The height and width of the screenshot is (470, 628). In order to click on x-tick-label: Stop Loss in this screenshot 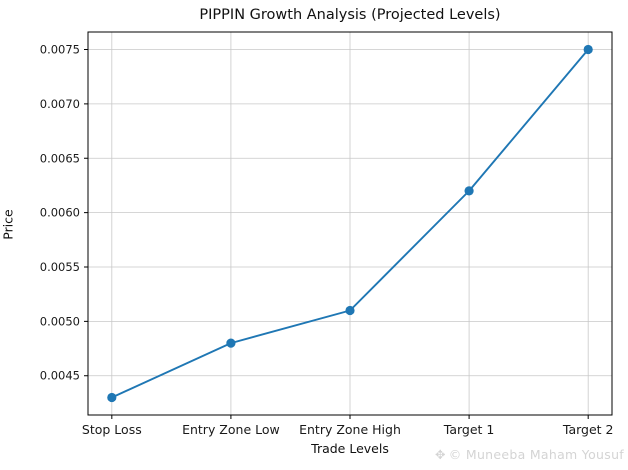, I will do `click(112, 429)`.